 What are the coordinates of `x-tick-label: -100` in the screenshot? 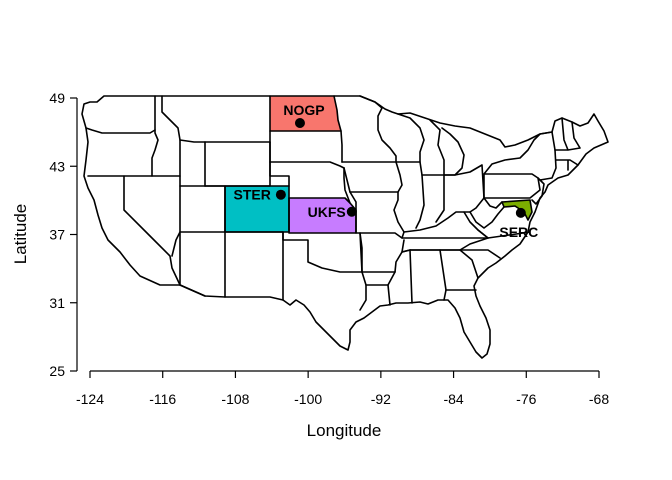 It's located at (308, 399).